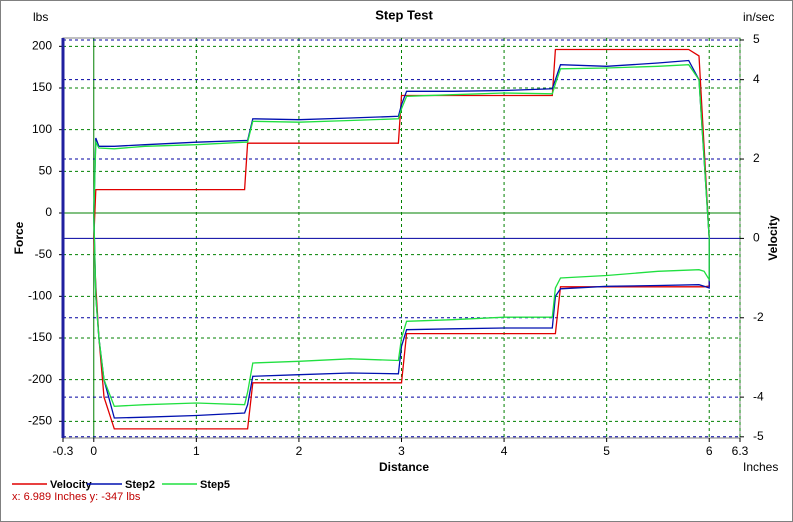 This screenshot has width=793, height=522. What do you see at coordinates (758, 396) in the screenshot?
I see `y2-tick-label: -4` at bounding box center [758, 396].